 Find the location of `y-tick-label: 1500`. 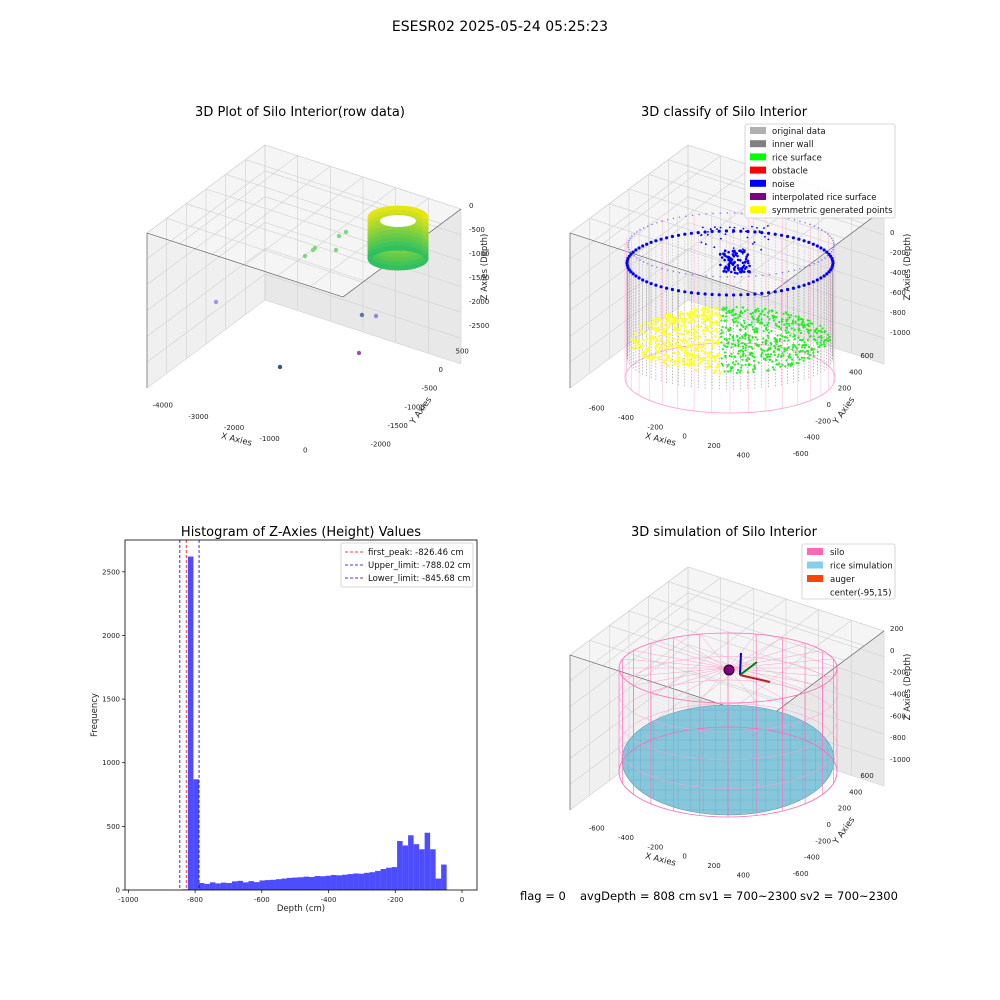

y-tick-label: 1500 is located at coordinates (111, 700).